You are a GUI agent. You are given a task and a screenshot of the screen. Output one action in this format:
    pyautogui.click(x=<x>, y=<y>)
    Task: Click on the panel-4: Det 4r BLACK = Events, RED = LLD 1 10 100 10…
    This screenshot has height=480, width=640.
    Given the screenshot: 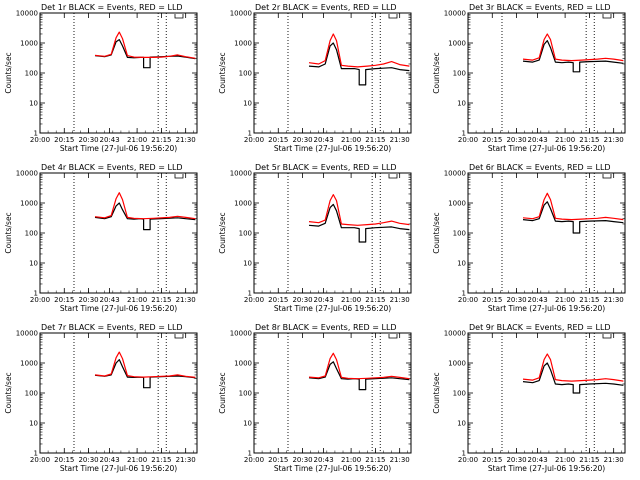 What is the action you would take?
    pyautogui.click(x=101, y=238)
    